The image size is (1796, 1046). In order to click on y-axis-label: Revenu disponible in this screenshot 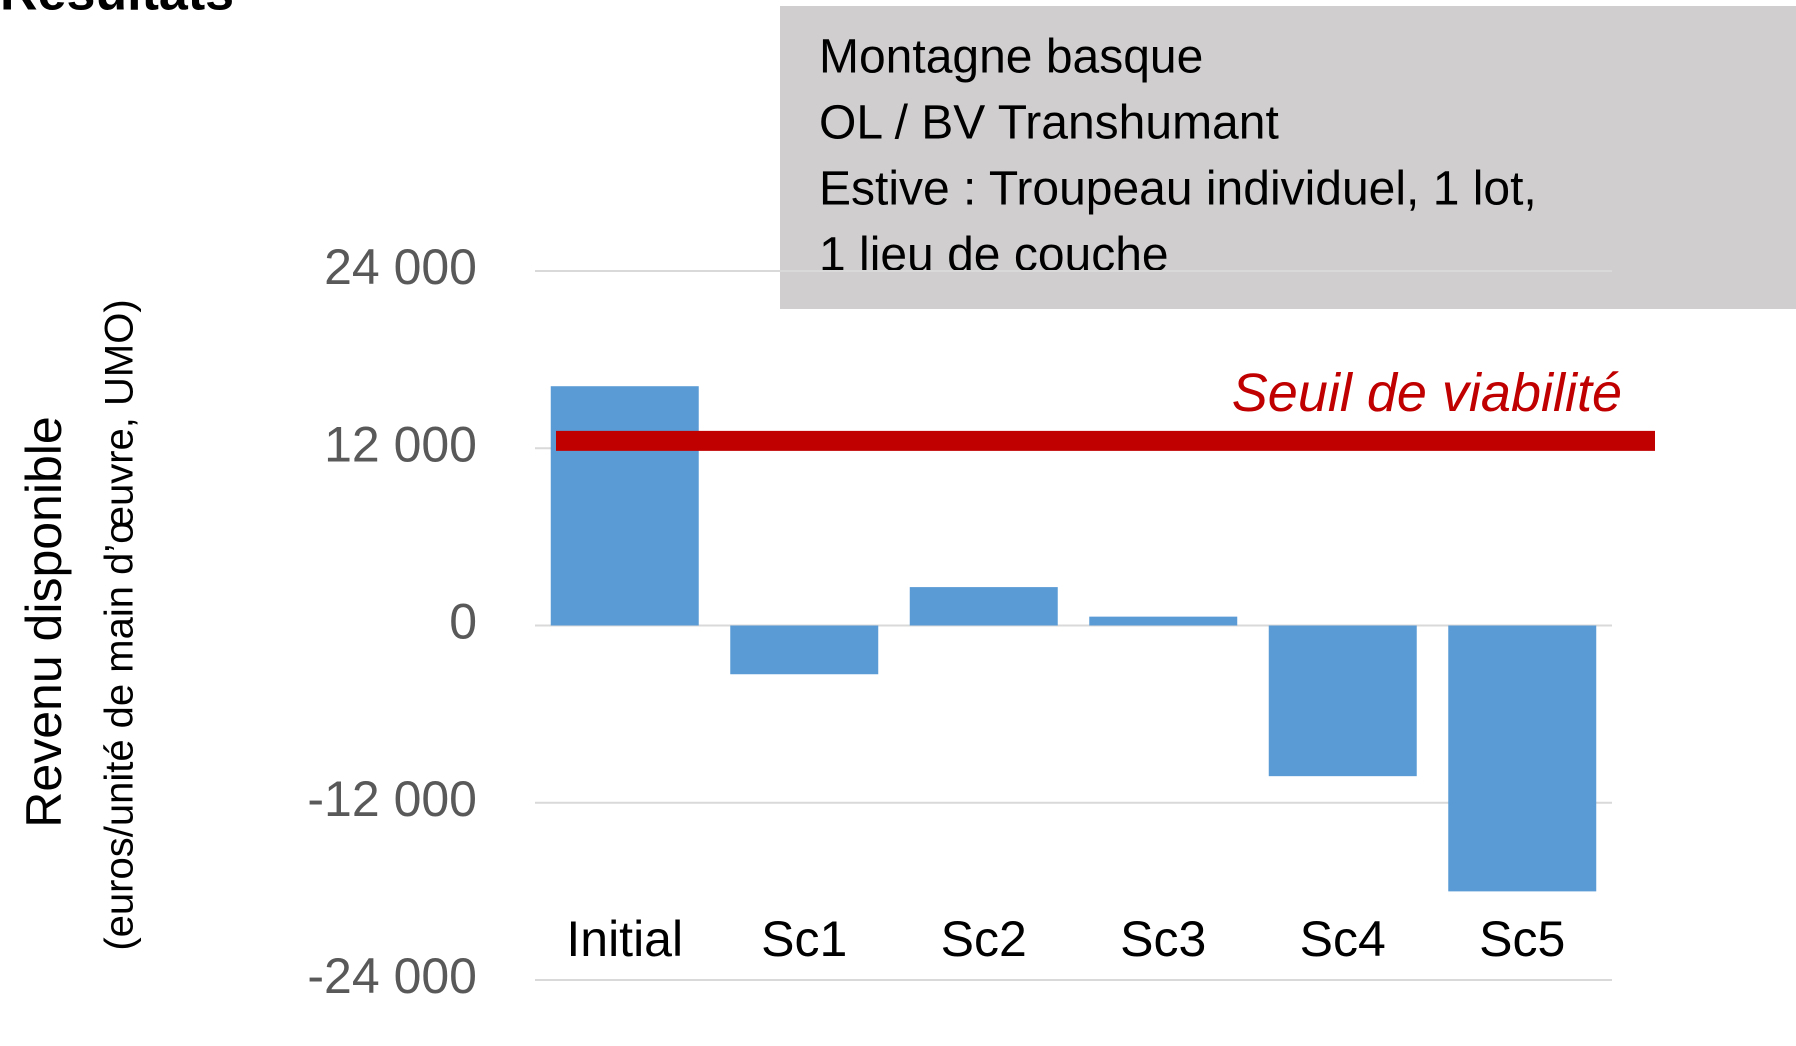, I will do `click(44, 621)`.